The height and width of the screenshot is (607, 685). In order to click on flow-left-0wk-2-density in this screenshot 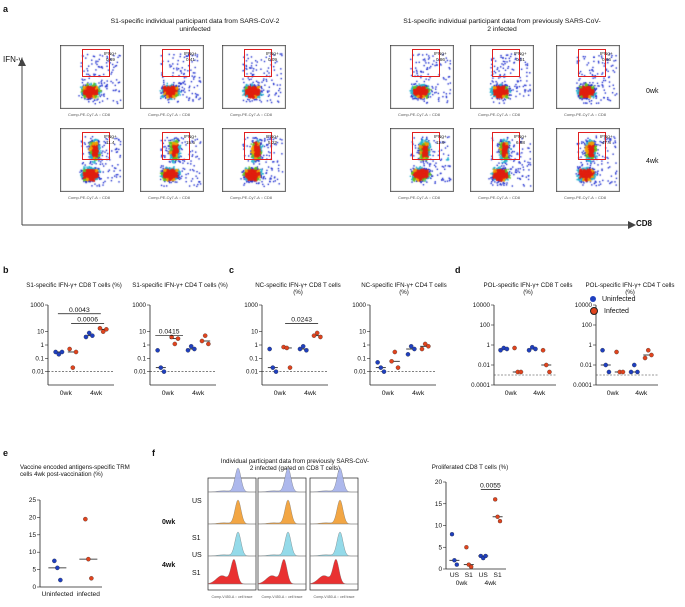, I will do `click(172, 77)`.